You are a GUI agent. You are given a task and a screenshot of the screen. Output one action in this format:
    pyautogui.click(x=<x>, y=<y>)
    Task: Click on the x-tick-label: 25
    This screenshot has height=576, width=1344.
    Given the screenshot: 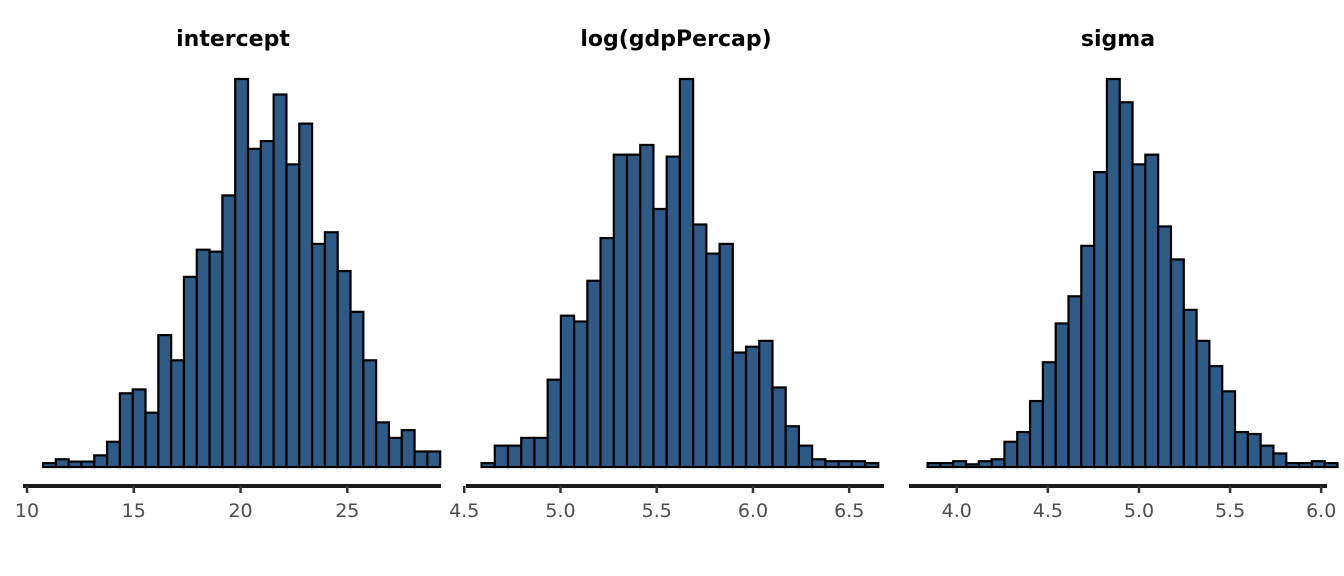 What is the action you would take?
    pyautogui.click(x=347, y=511)
    